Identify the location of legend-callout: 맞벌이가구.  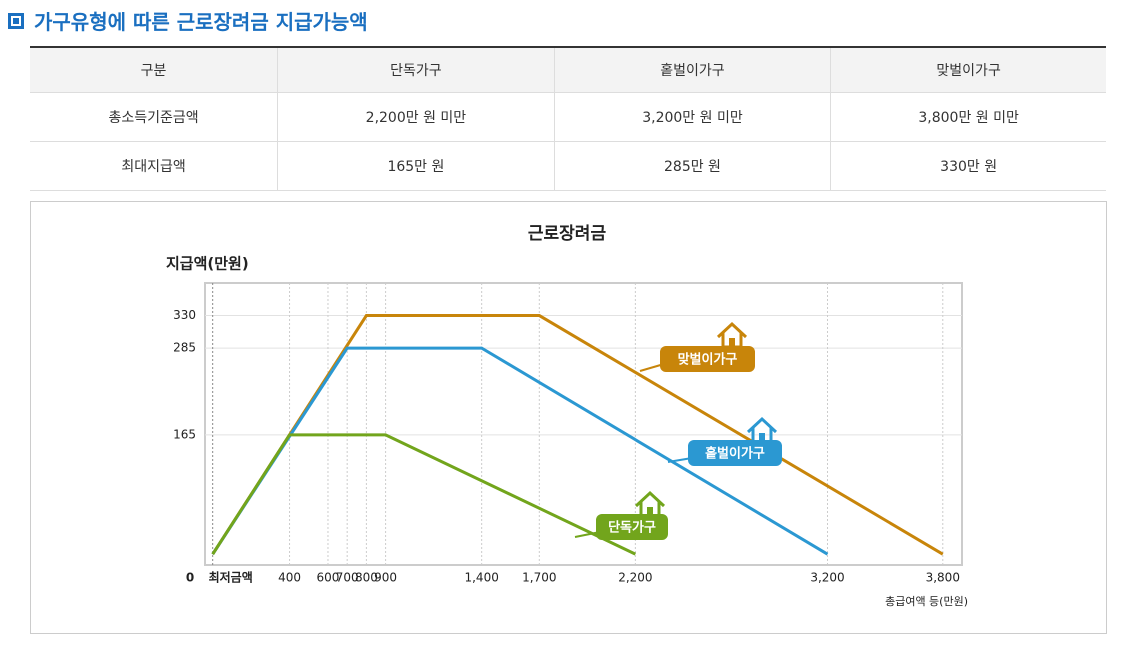
(697, 346).